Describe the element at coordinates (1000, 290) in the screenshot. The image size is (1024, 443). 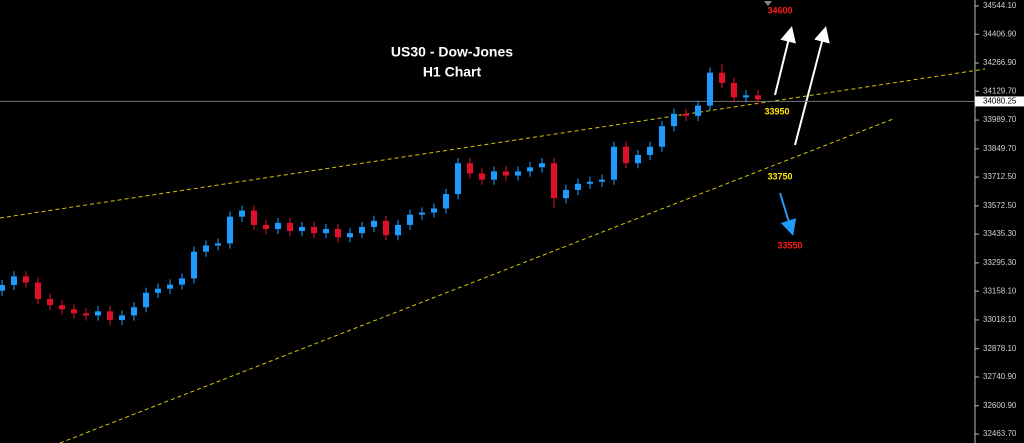
I see `y-tick-label: 33158.10` at that location.